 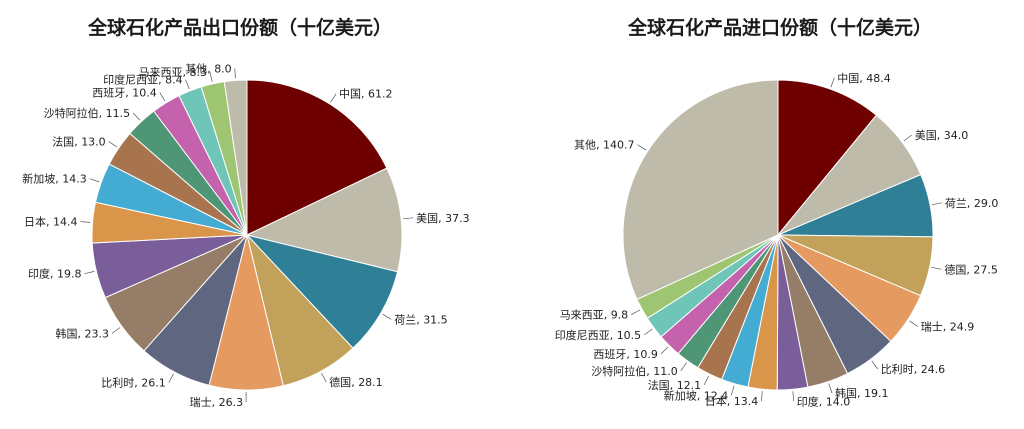 I want to click on import-slice-label: 美国, 34.0, so click(x=942, y=135).